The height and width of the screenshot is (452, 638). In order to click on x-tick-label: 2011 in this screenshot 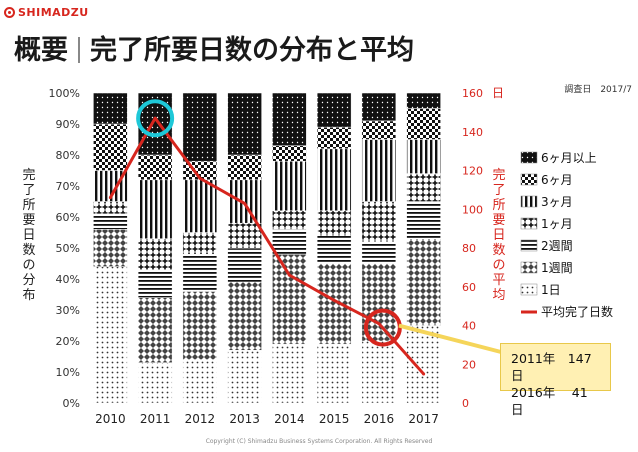, I will do `click(155, 419)`.